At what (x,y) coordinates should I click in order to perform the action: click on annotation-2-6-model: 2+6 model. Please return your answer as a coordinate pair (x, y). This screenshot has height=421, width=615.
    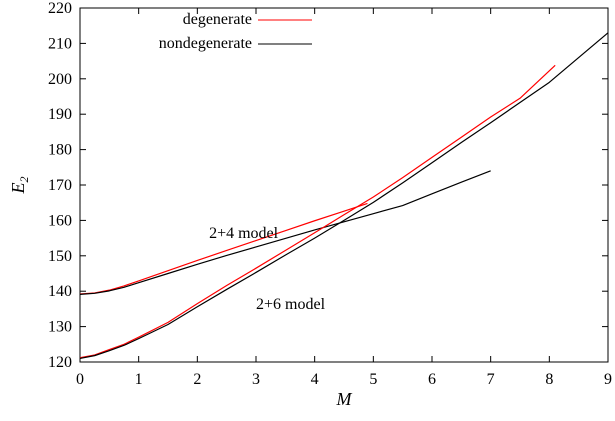
    Looking at the image, I should click on (291, 304).